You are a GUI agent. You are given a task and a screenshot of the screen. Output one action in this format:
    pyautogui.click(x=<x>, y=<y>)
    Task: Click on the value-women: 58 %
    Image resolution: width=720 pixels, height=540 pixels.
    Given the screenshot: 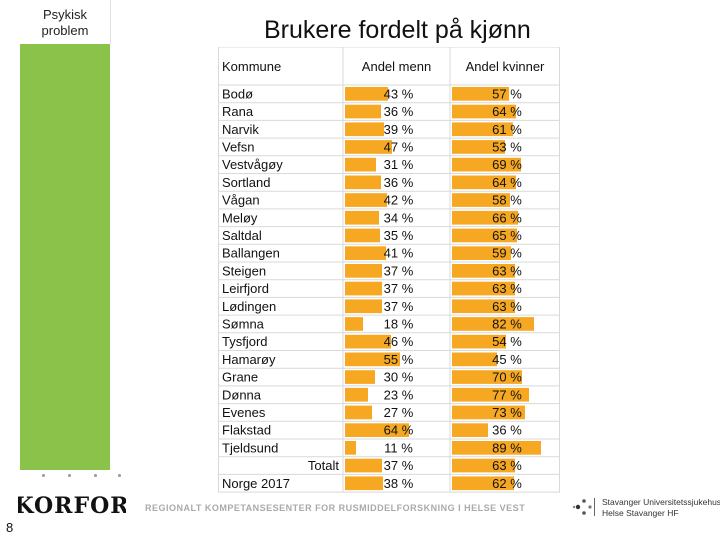 What is the action you would take?
    pyautogui.click(x=507, y=200)
    